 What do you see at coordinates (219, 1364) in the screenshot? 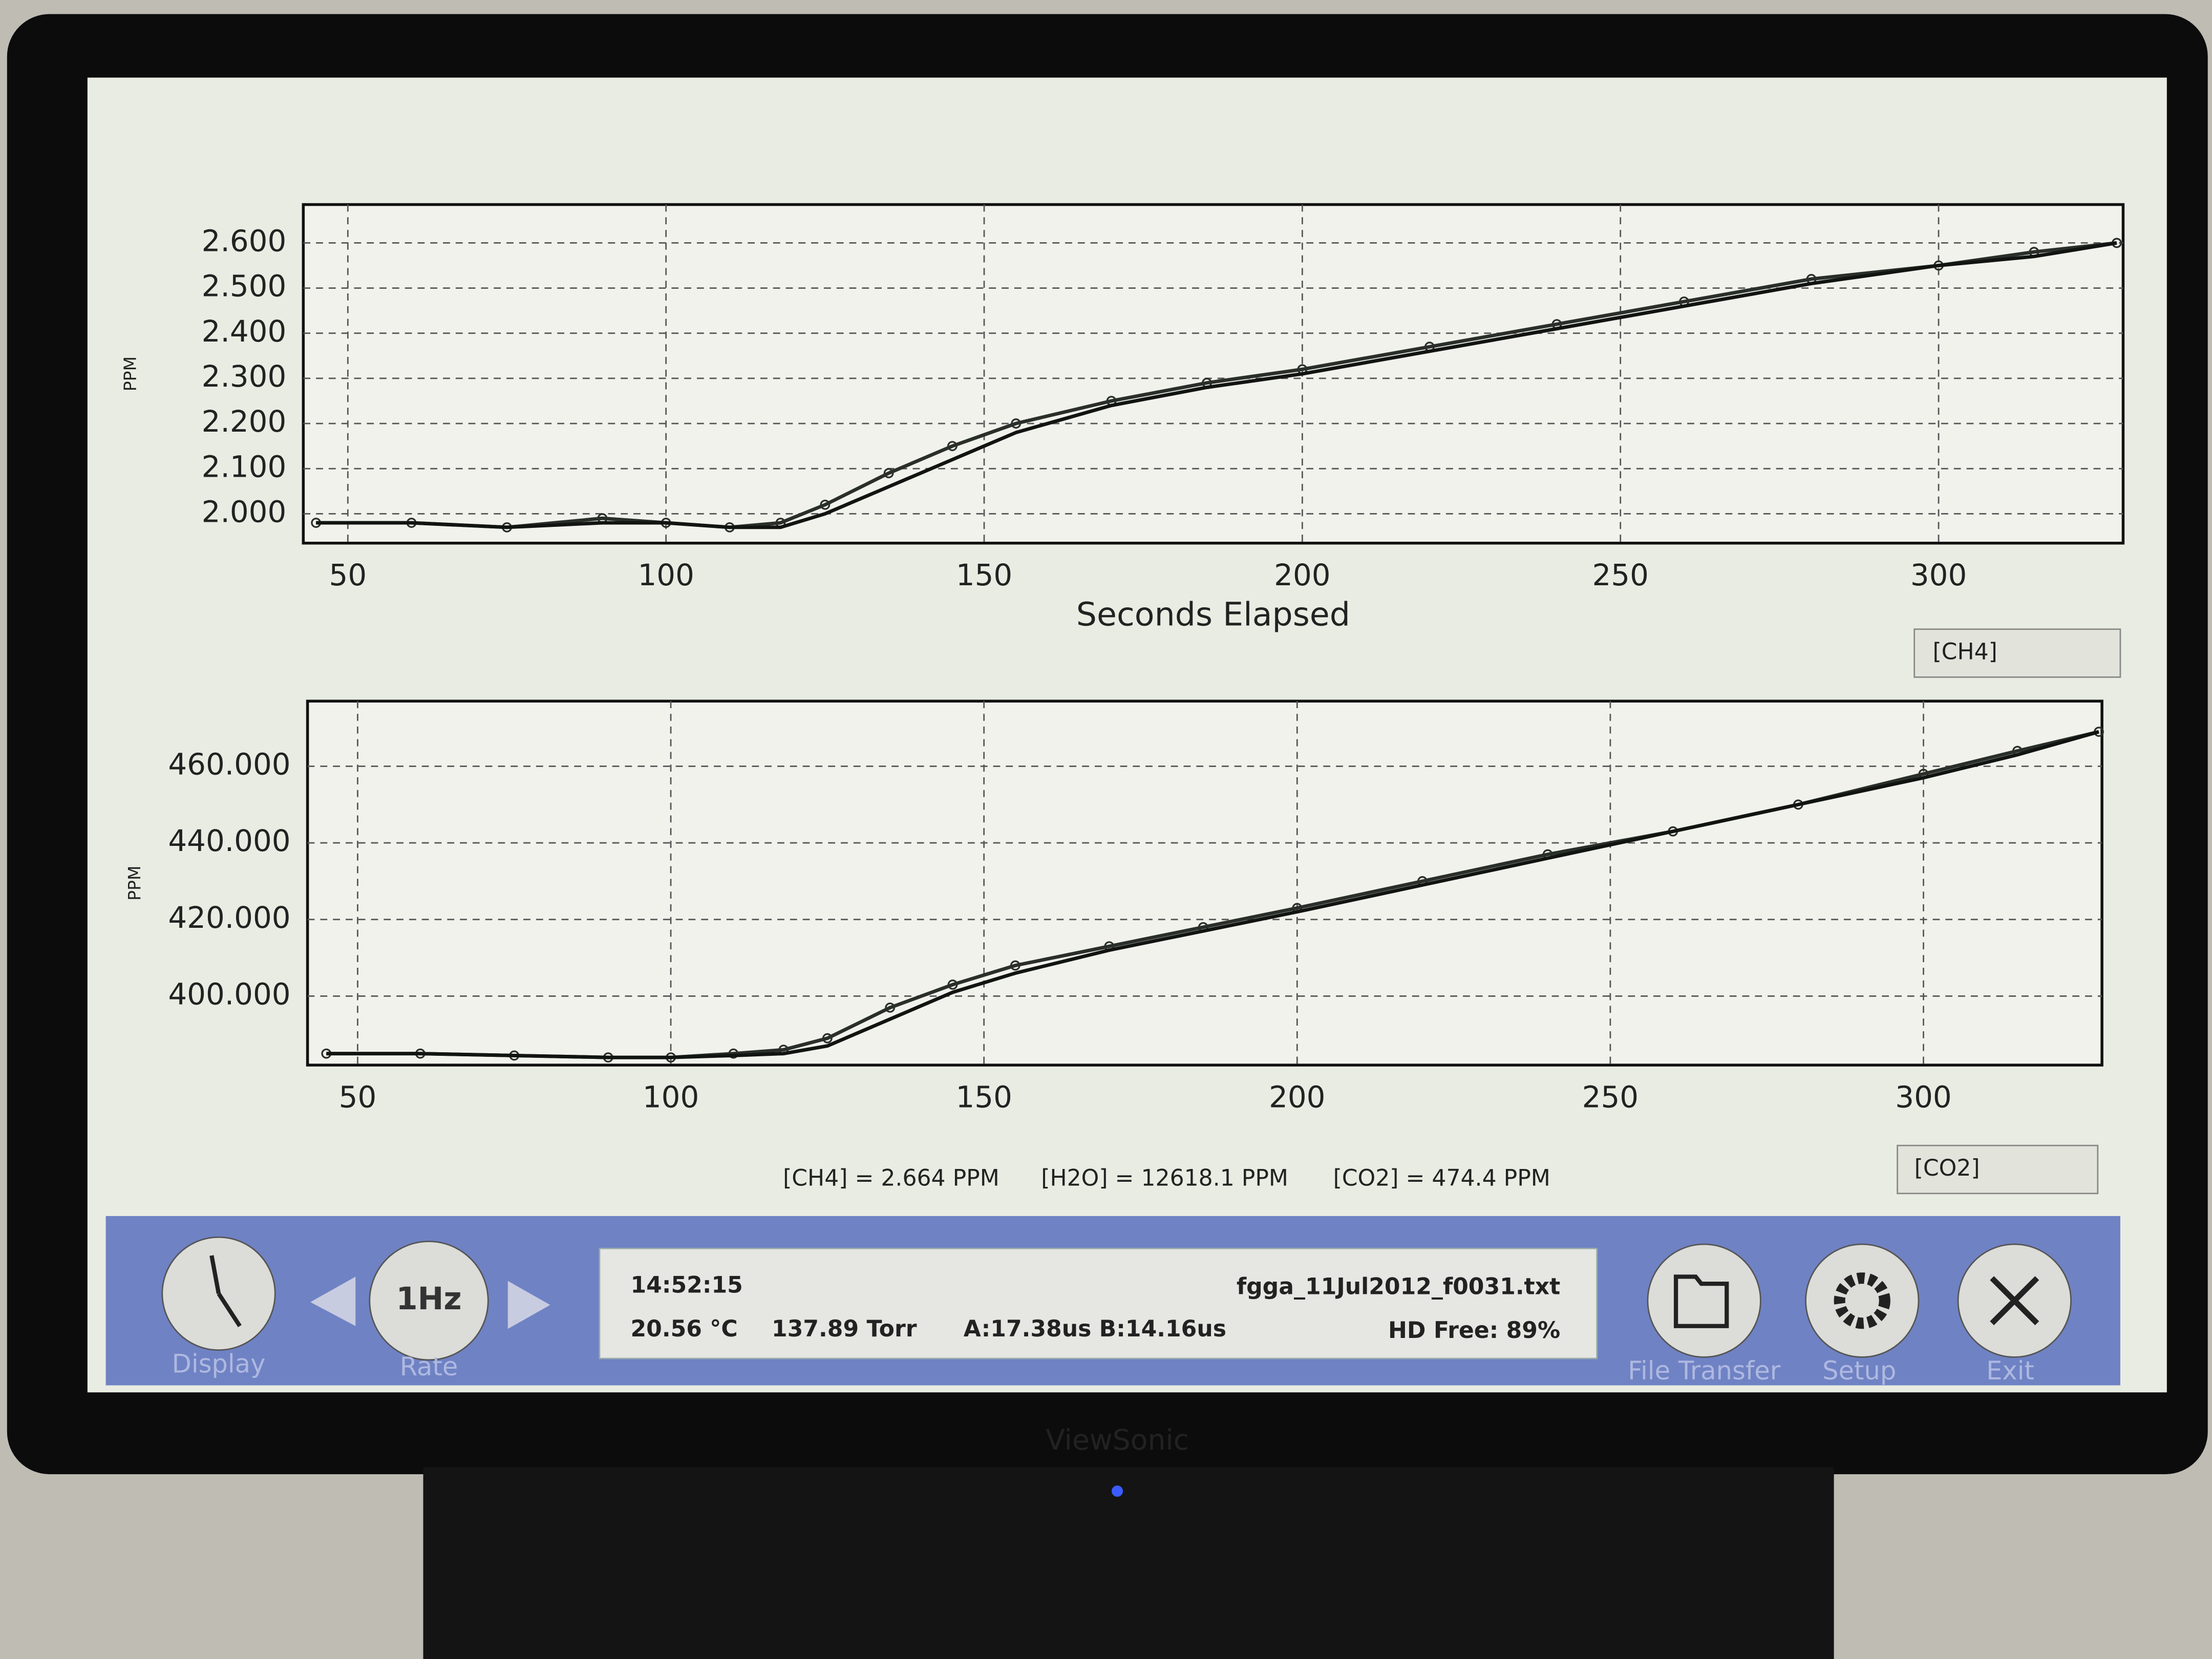
I see `button-label: Display` at bounding box center [219, 1364].